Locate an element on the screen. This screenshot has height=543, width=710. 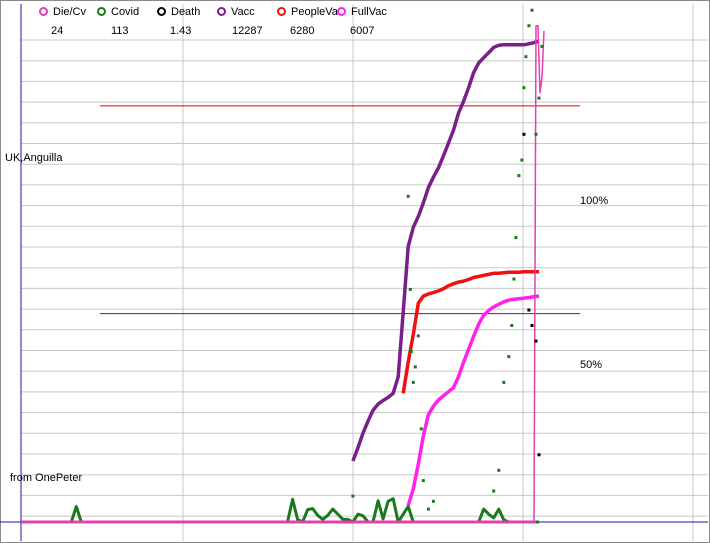
legend-item-peopleva: PeopleVa is located at coordinates (307, 12).